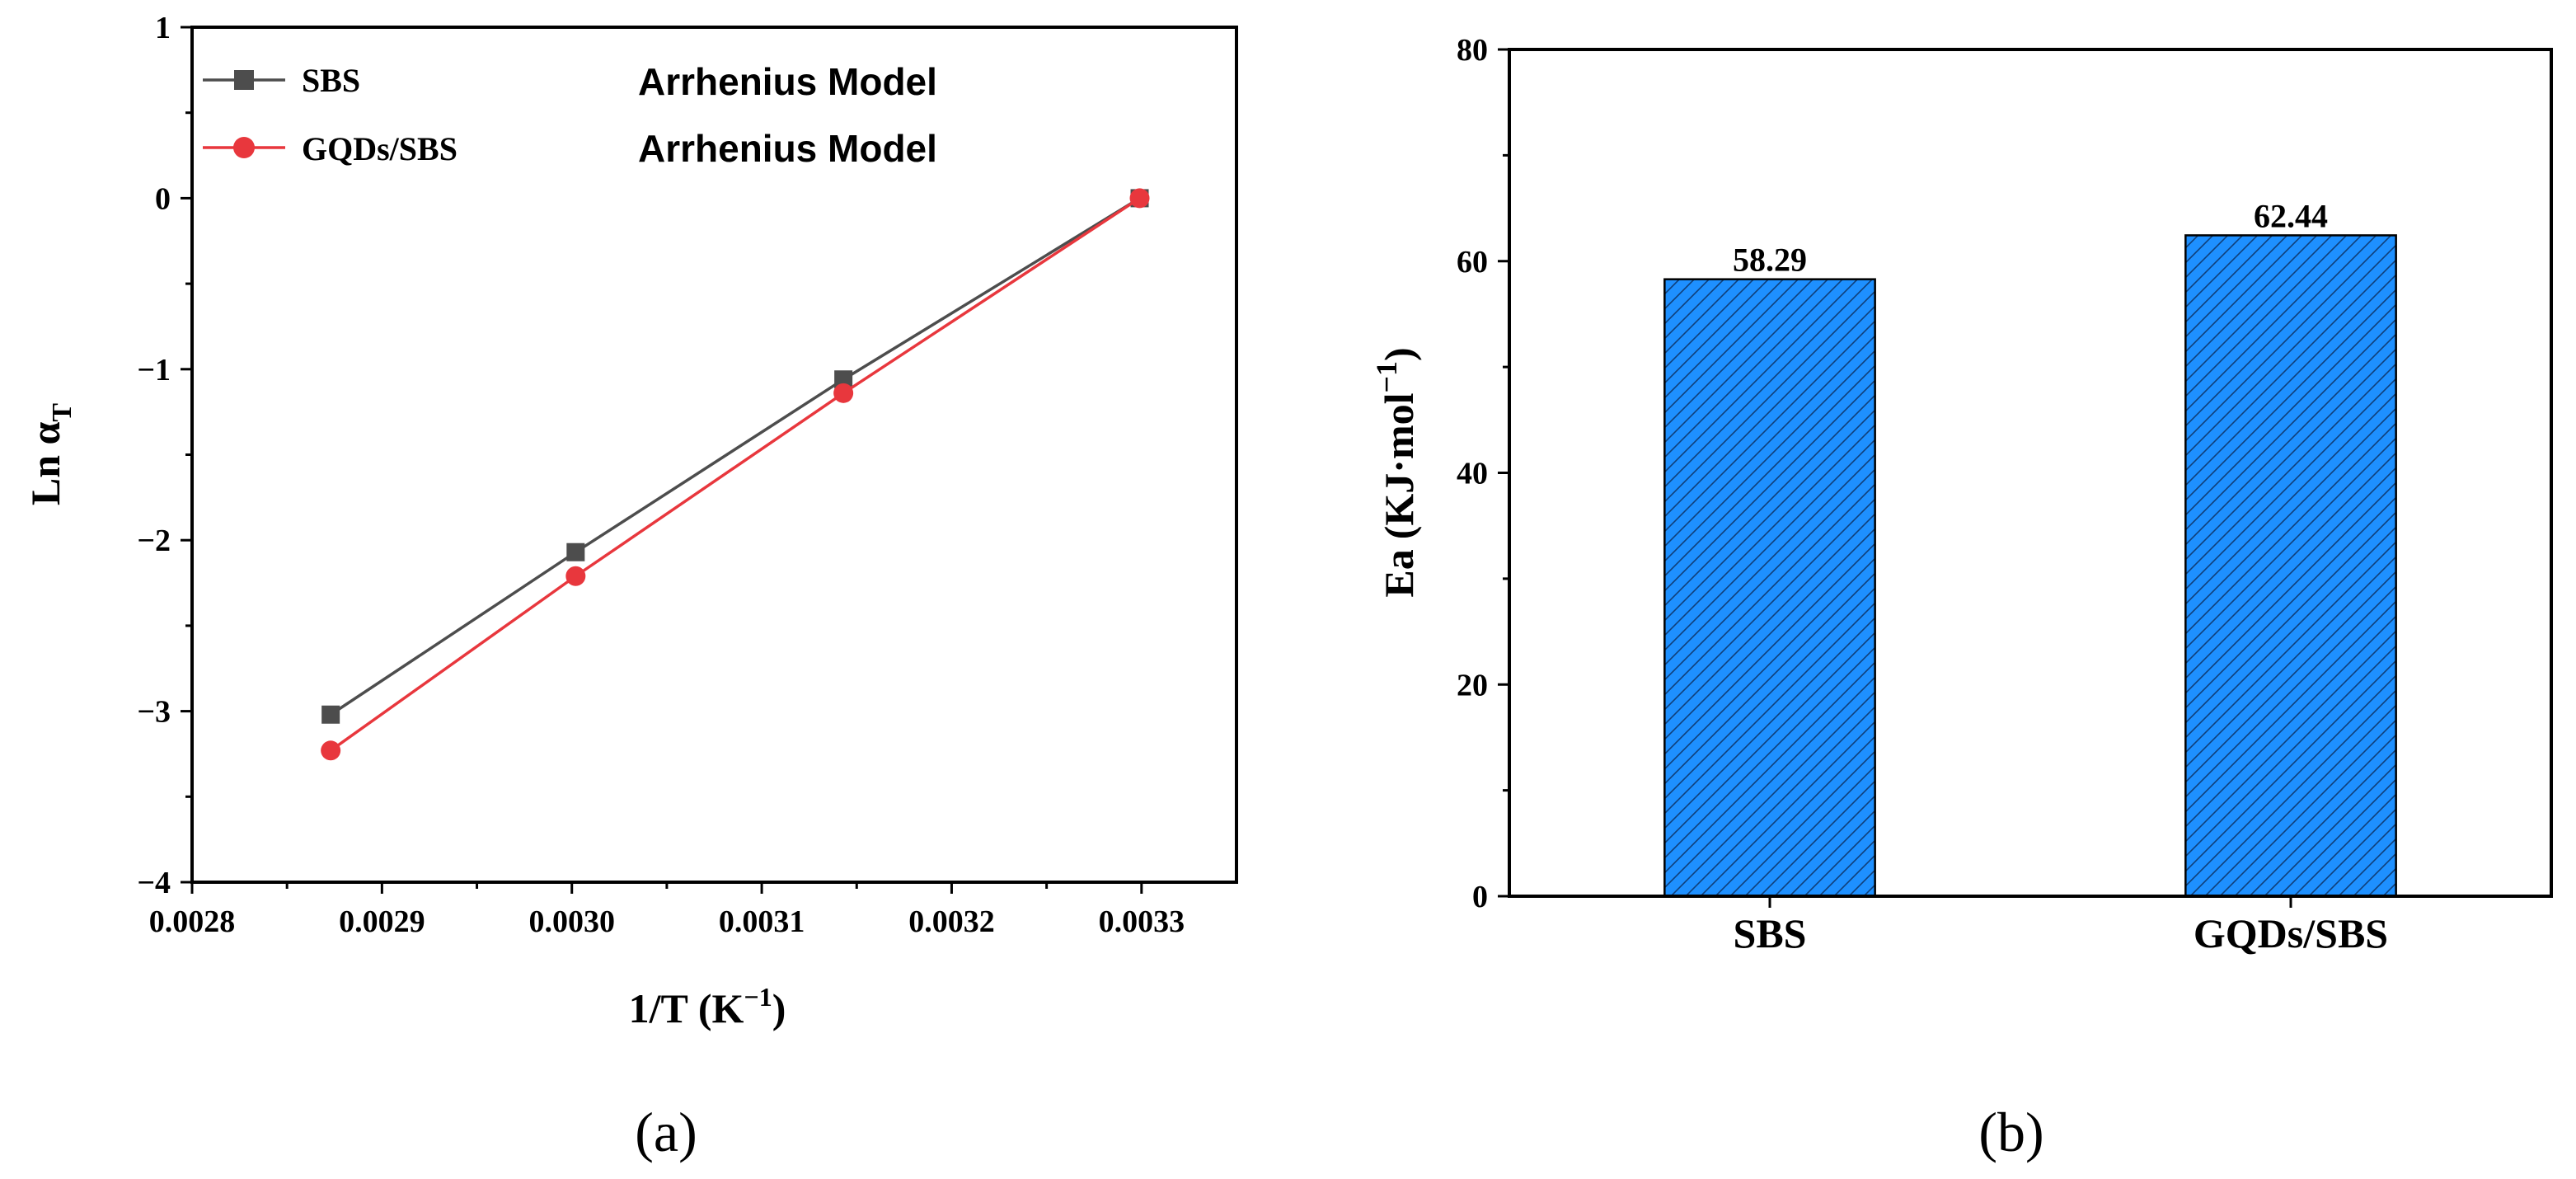 The height and width of the screenshot is (1179, 2576). I want to click on b-y-tick-label: 40, so click(1472, 474).